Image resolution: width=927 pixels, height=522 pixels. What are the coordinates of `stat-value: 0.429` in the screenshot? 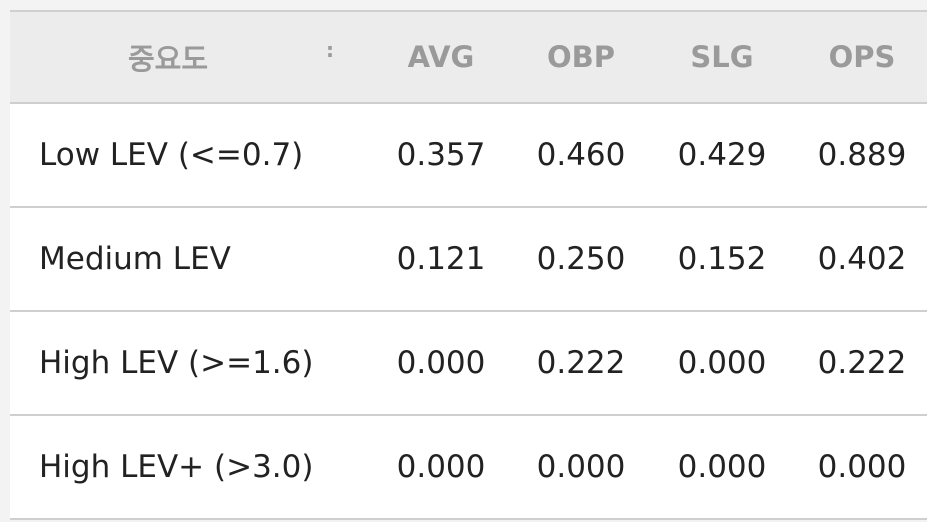 It's located at (722, 155).